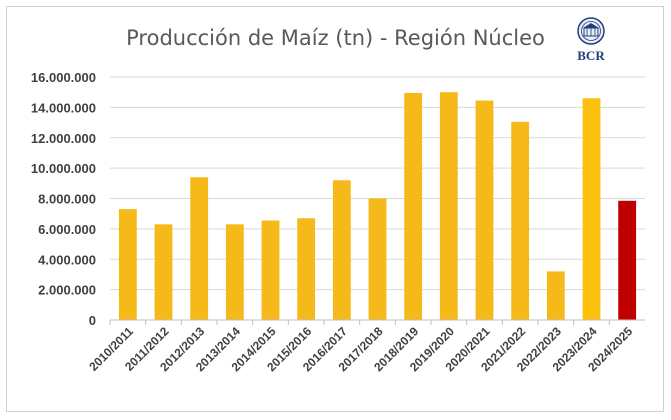  What do you see at coordinates (234, 272) in the screenshot?
I see `bar-2013-2014` at bounding box center [234, 272].